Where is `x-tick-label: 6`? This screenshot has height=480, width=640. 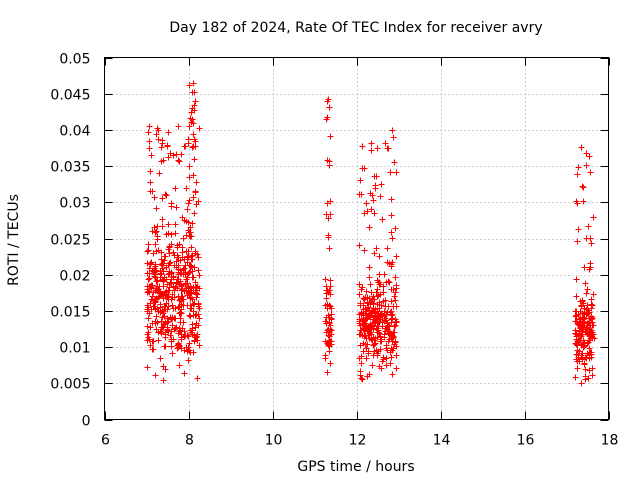 x-tick-label: 6 is located at coordinates (105, 441).